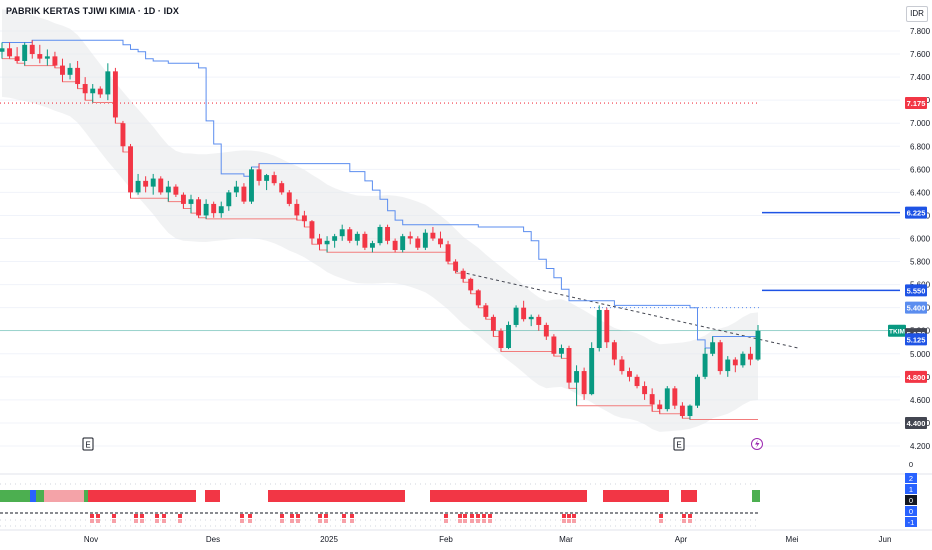  I want to click on currency-badge: IDR, so click(917, 14).